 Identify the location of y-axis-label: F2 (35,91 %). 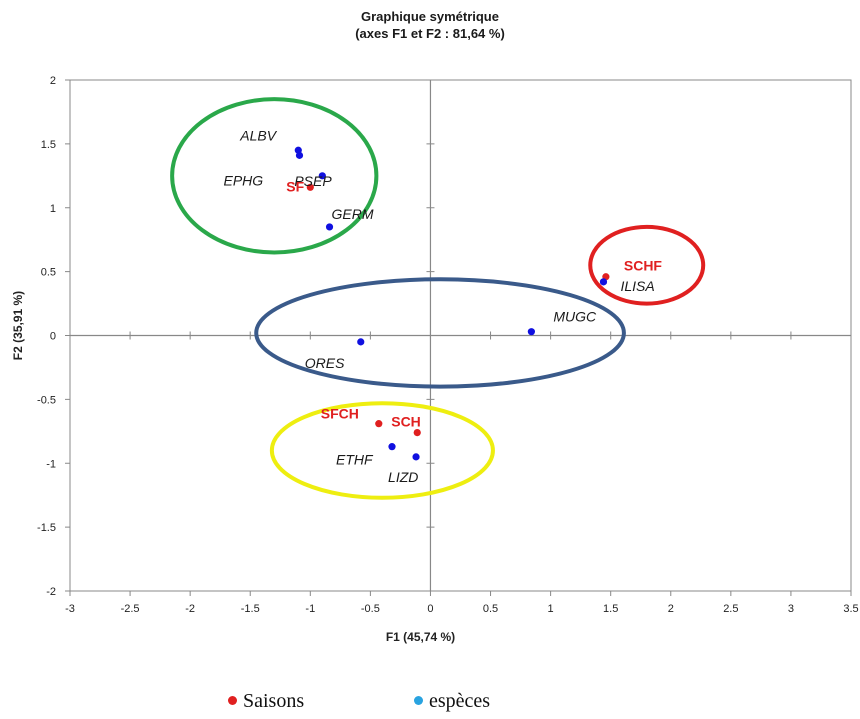
(18, 325).